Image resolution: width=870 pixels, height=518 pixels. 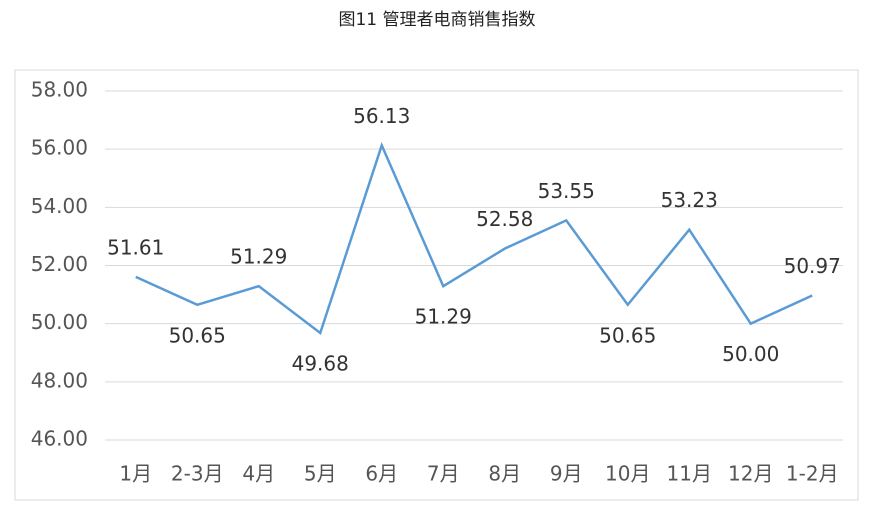 I want to click on data-label: 56.13, so click(x=381, y=116).